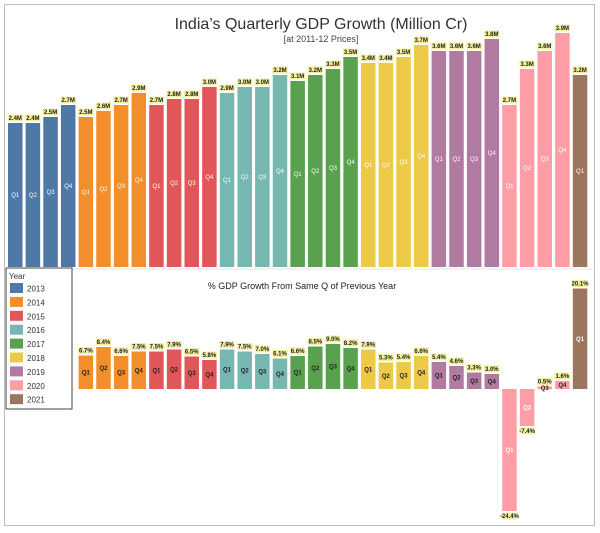 The image size is (600, 533). Describe the element at coordinates (492, 370) in the screenshot. I see `growth-value-label: 3.0%` at that location.